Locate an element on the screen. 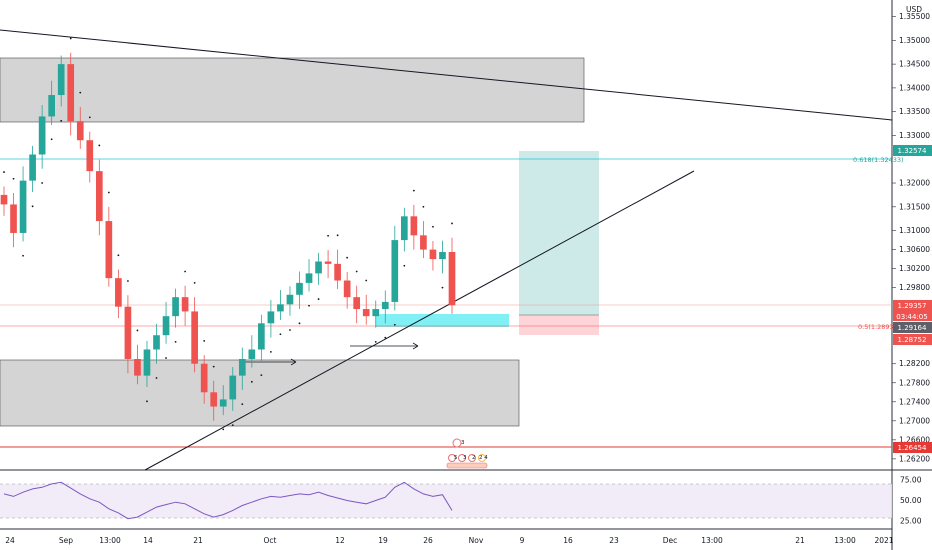 Image resolution: width=932 pixels, height=550 pixels. price-tick-label: 1.34500 is located at coordinates (914, 64).